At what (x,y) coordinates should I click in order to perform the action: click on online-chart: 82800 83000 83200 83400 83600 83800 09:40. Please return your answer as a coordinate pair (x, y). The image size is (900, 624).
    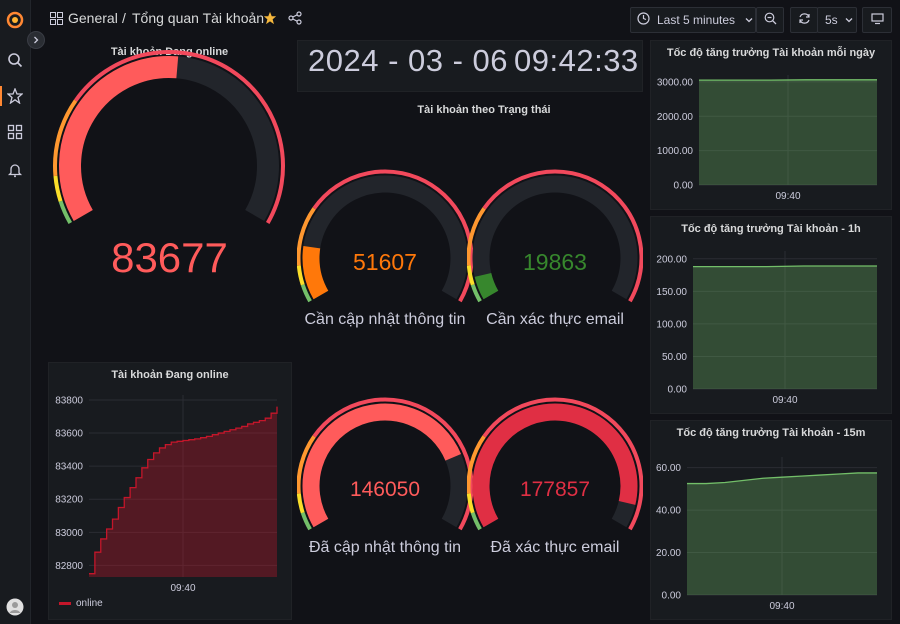
    Looking at the image, I should click on (166, 494).